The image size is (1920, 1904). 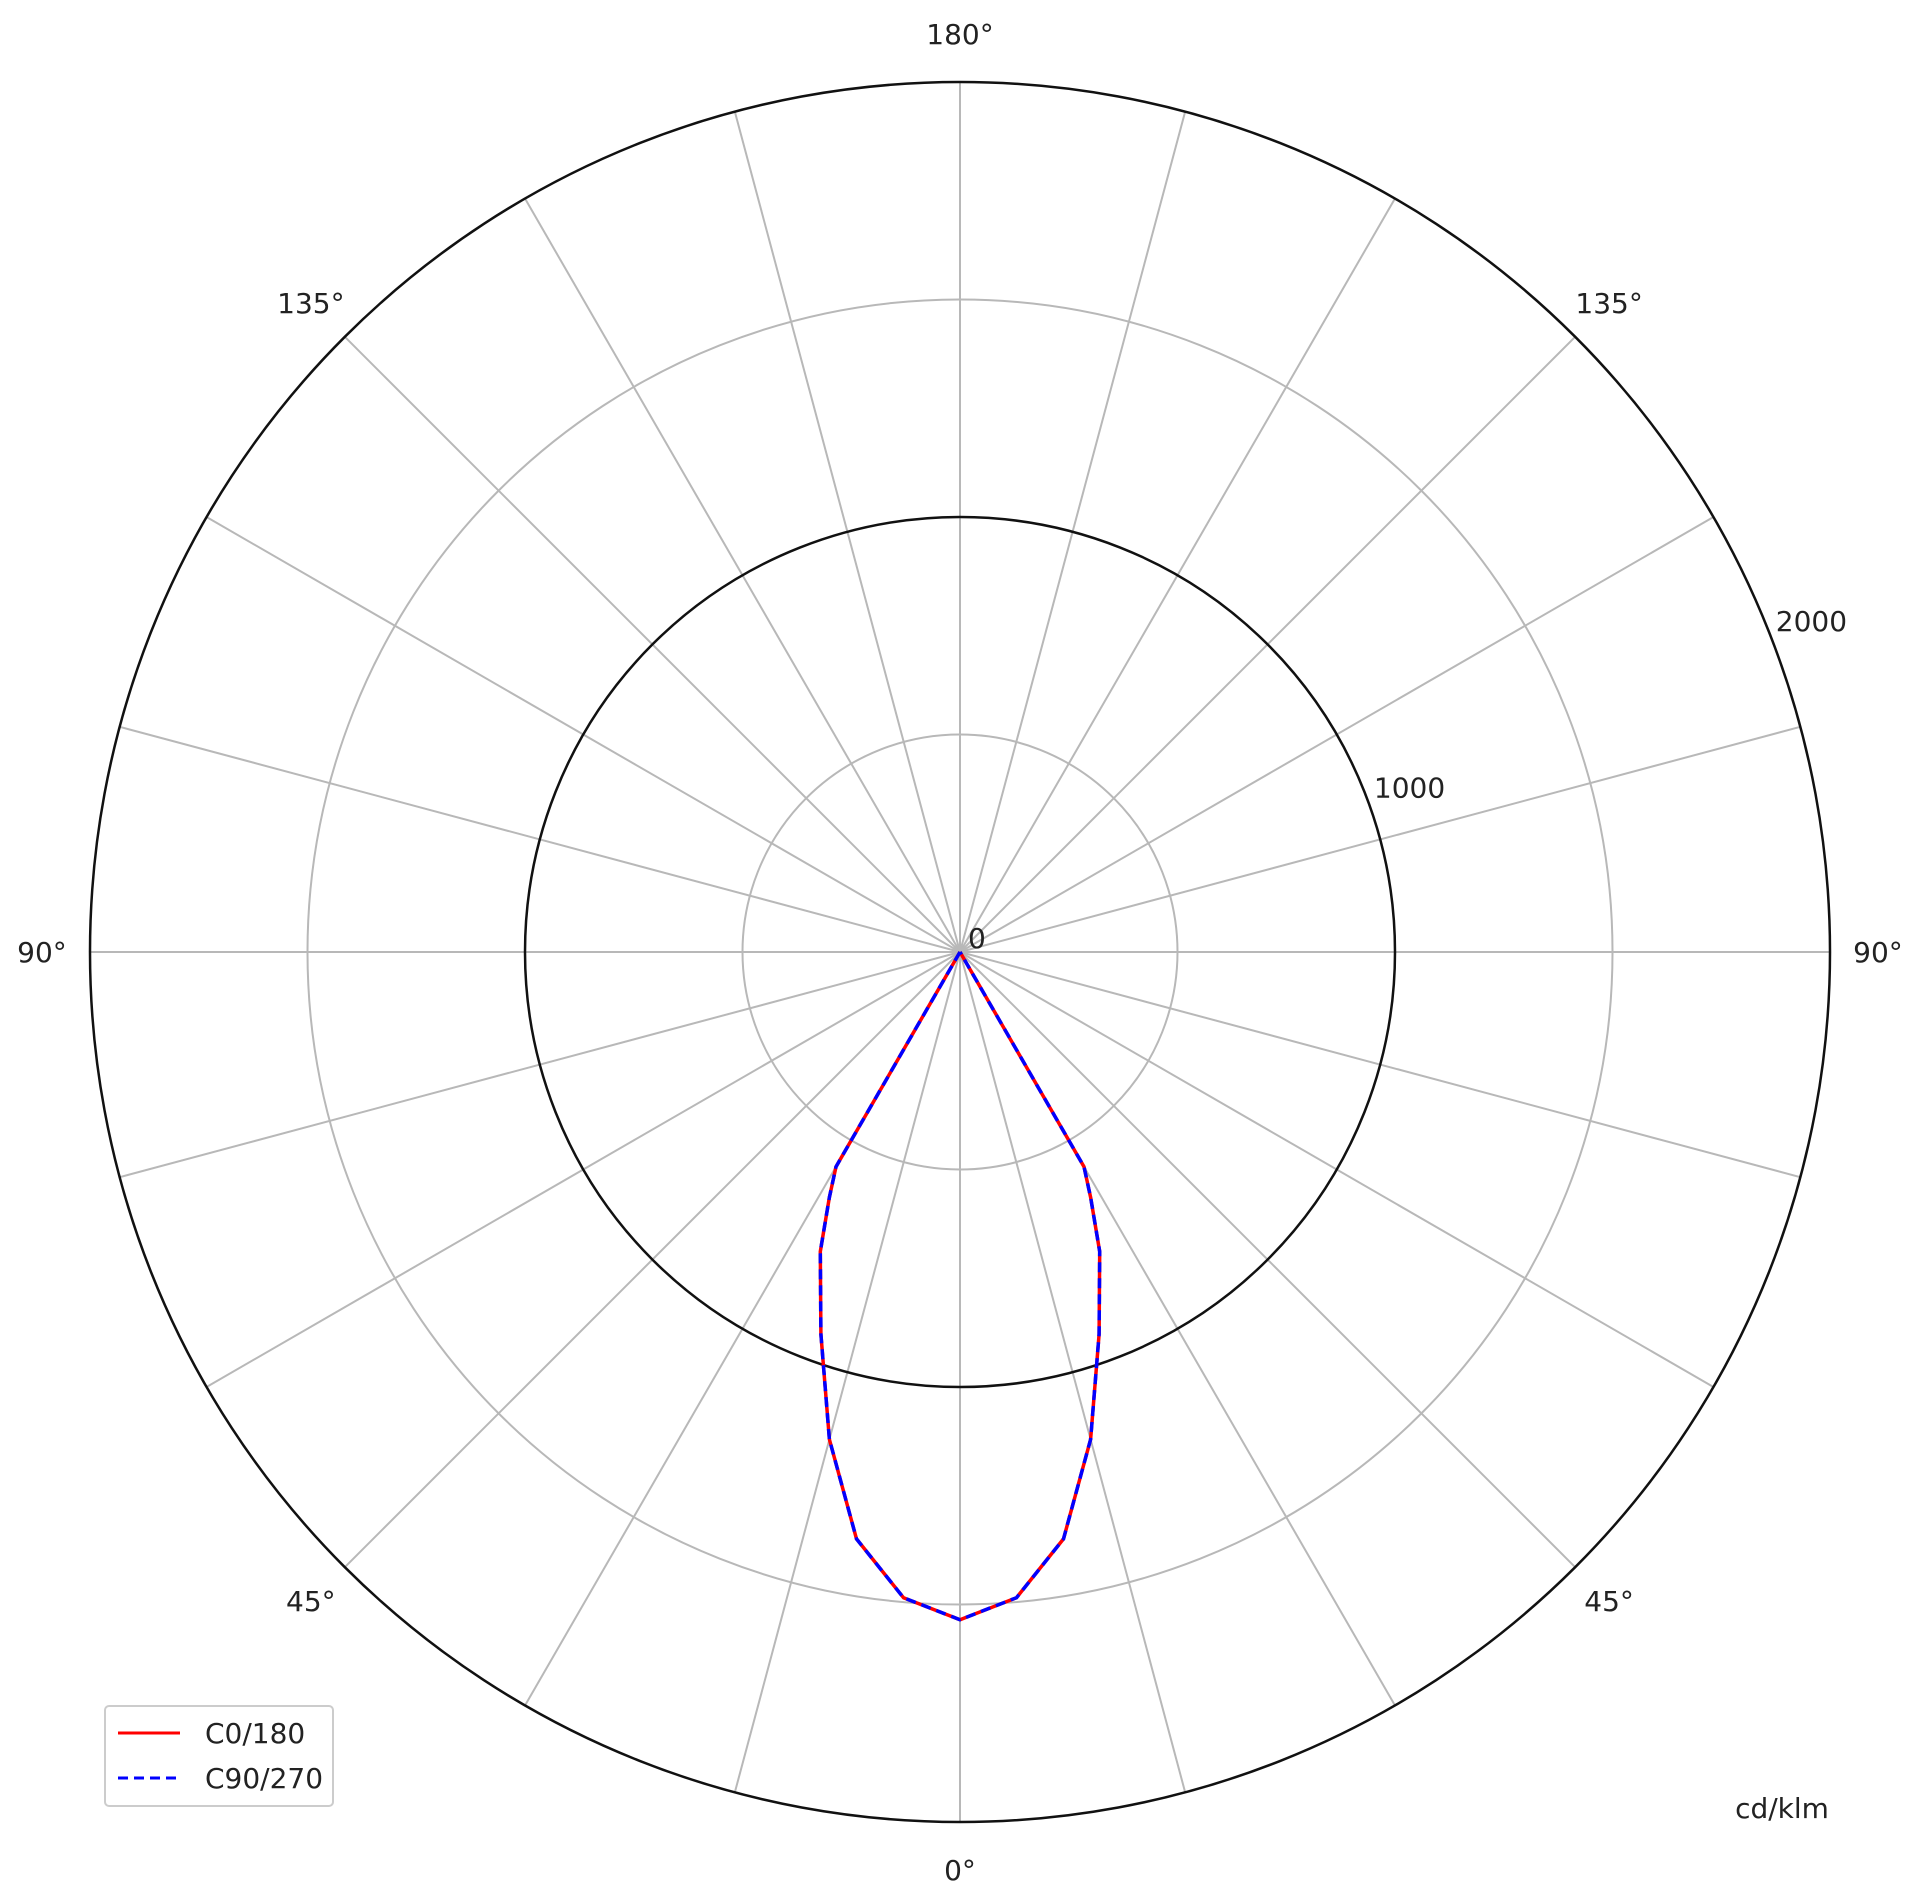 I want to click on angle-label: 0°, so click(x=960, y=1870).